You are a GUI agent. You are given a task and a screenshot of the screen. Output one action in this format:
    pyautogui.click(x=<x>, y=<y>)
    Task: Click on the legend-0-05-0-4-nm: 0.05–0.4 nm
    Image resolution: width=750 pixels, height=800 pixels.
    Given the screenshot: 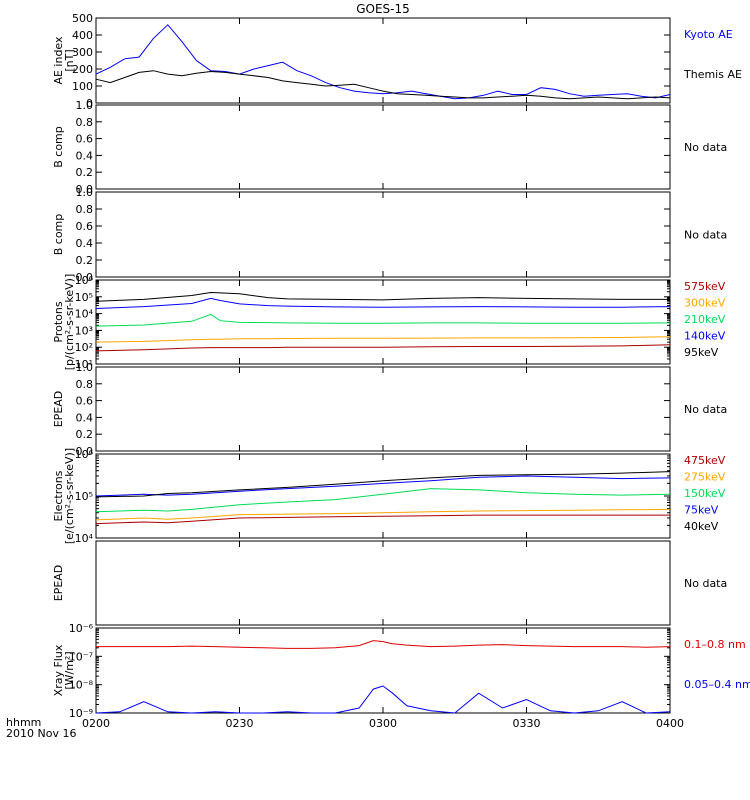 What is the action you would take?
    pyautogui.click(x=717, y=684)
    